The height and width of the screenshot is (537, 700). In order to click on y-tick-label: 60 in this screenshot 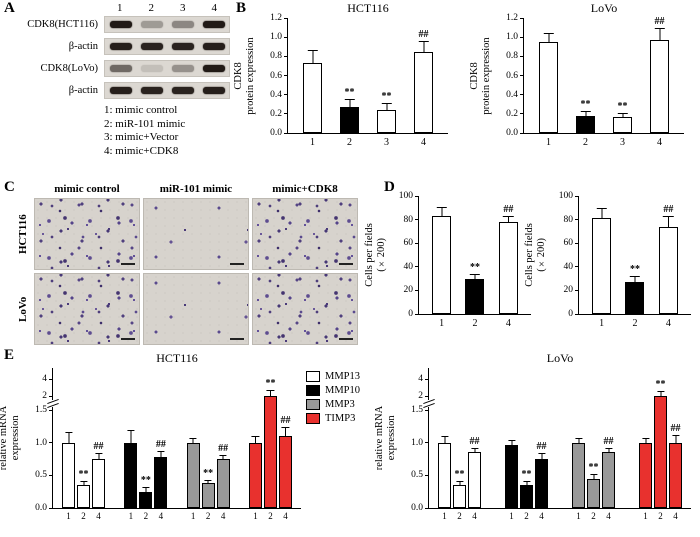, I will do `click(408, 243)`.